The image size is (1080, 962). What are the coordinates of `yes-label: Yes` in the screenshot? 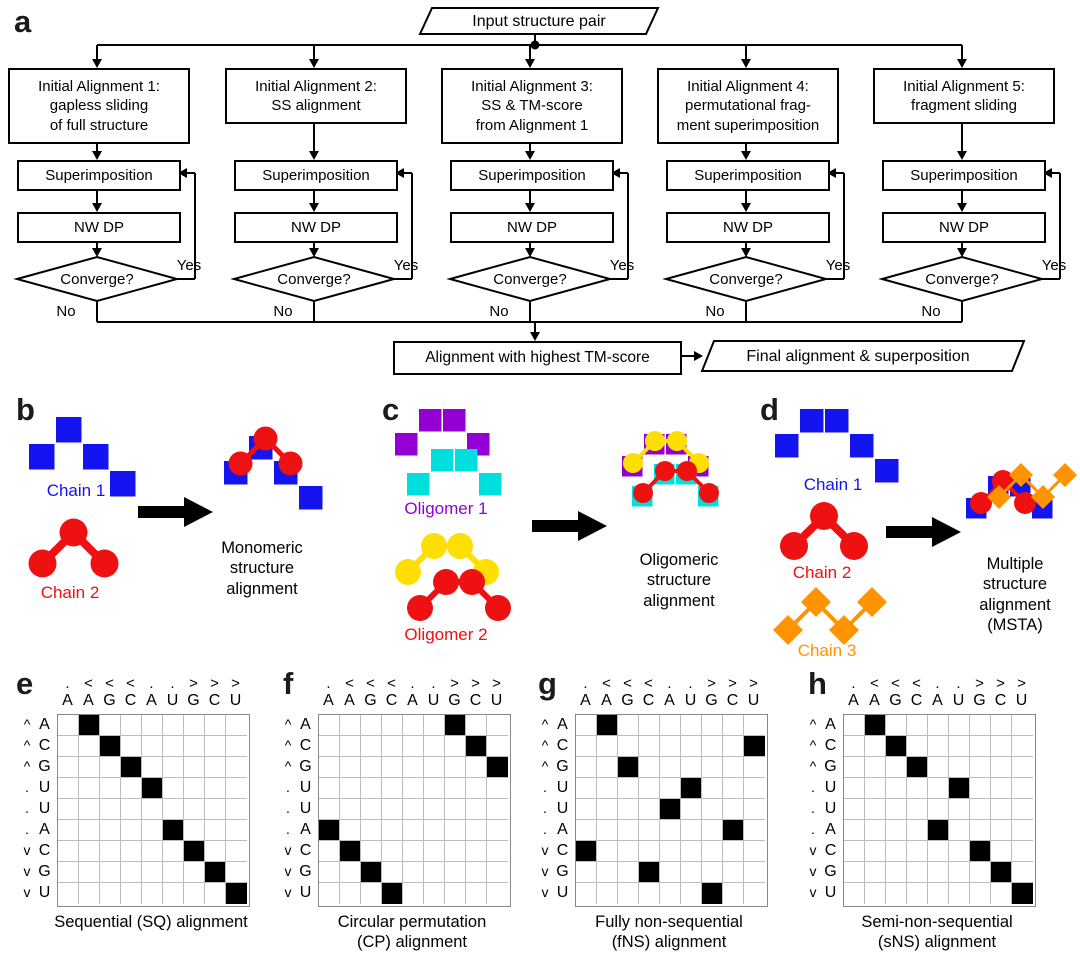 It's located at (189, 265).